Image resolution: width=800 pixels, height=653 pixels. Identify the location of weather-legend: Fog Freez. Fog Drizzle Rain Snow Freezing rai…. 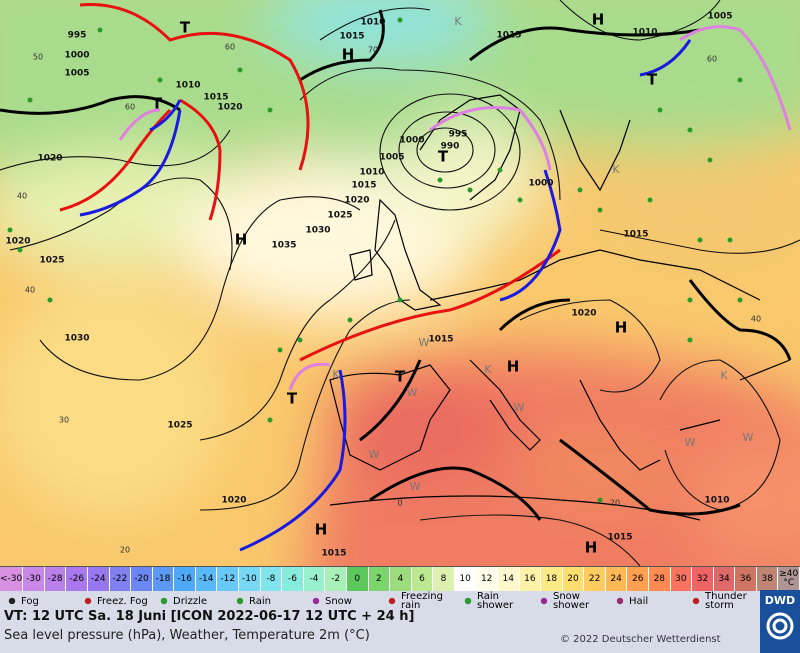
(380, 601).